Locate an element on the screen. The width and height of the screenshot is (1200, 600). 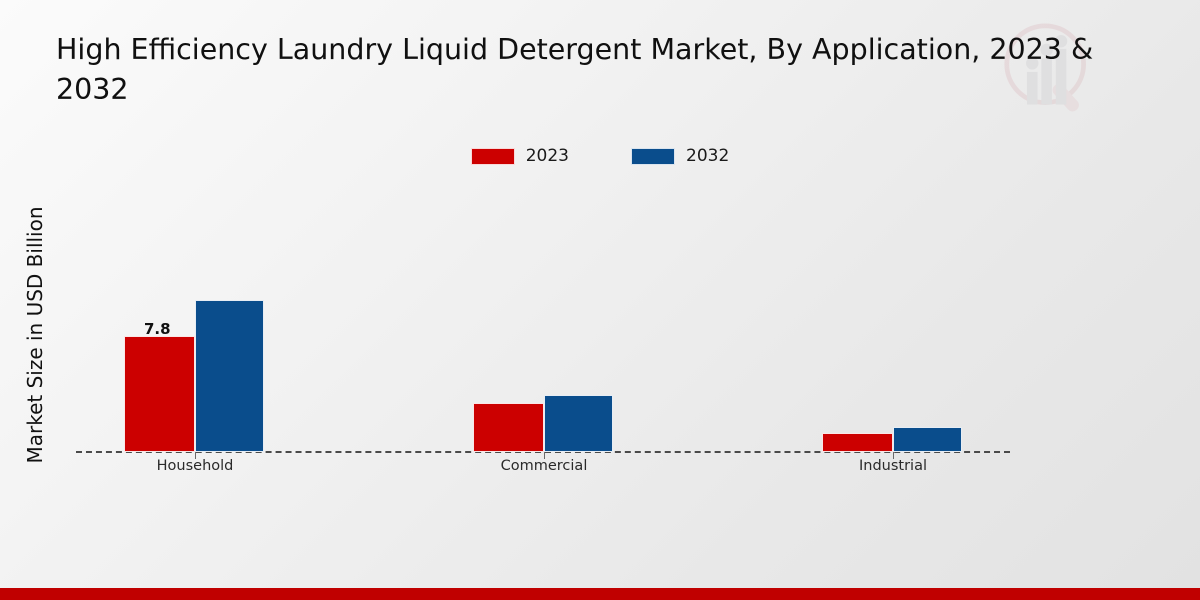
x-label-commercial: Commercial is located at coordinates (544, 466).